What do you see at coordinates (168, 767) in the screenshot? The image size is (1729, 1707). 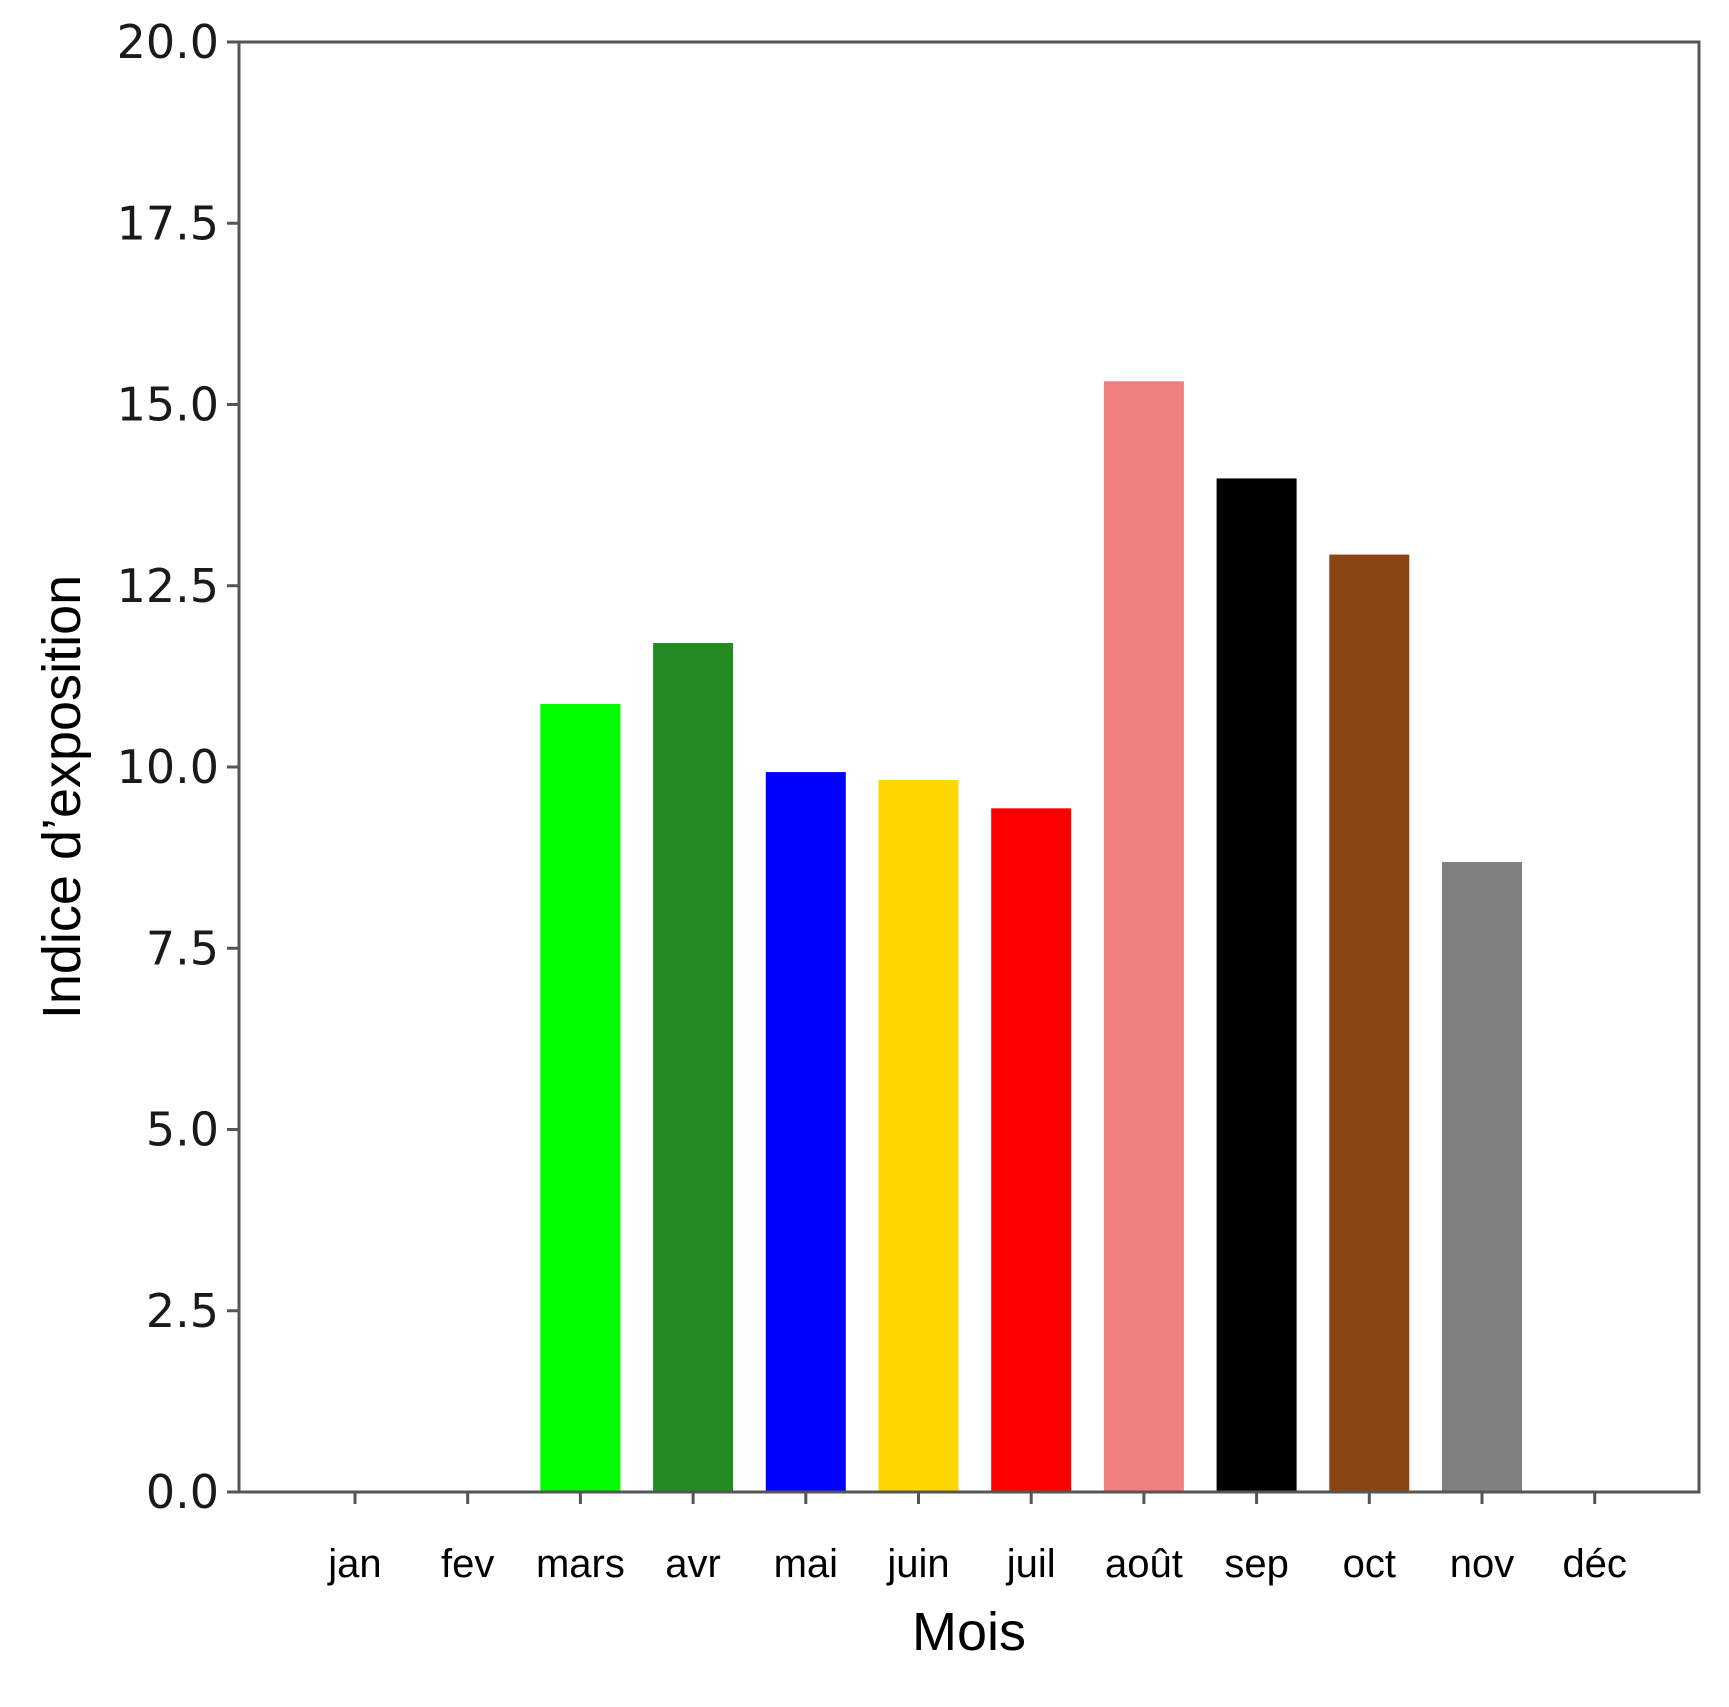 I see `y-tick-label: 10.0` at bounding box center [168, 767].